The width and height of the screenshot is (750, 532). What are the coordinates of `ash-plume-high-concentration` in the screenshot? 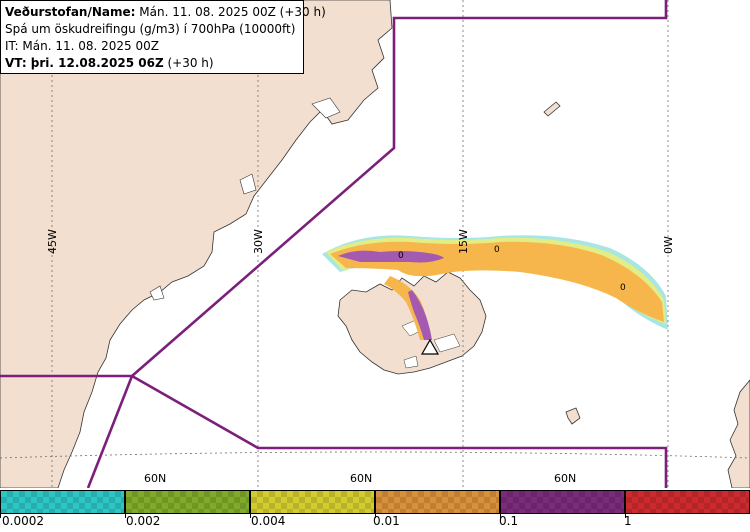 It's located at (391, 295).